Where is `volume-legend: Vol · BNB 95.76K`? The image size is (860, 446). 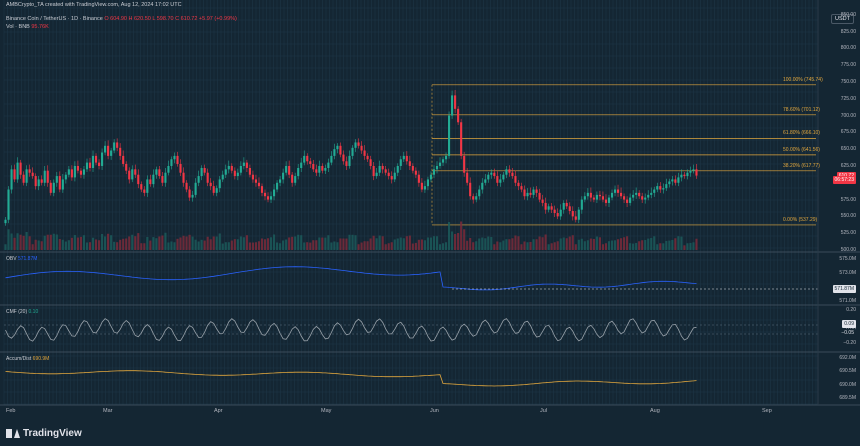
volume-legend: Vol · BNB 95.76K is located at coordinates (27, 27).